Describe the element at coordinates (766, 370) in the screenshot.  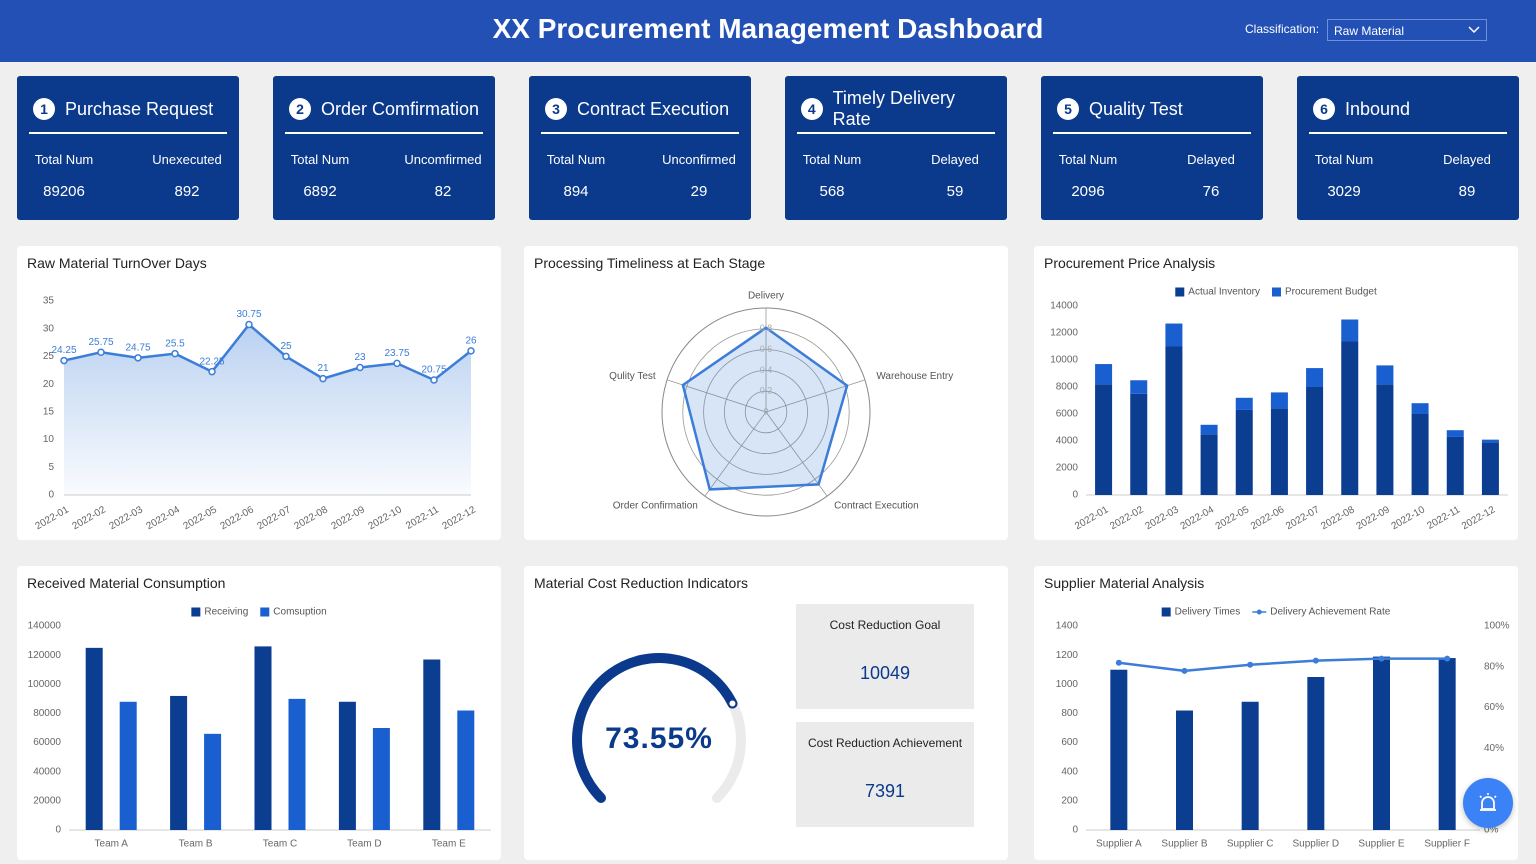
I see `radar-tick-label: 0.4` at that location.